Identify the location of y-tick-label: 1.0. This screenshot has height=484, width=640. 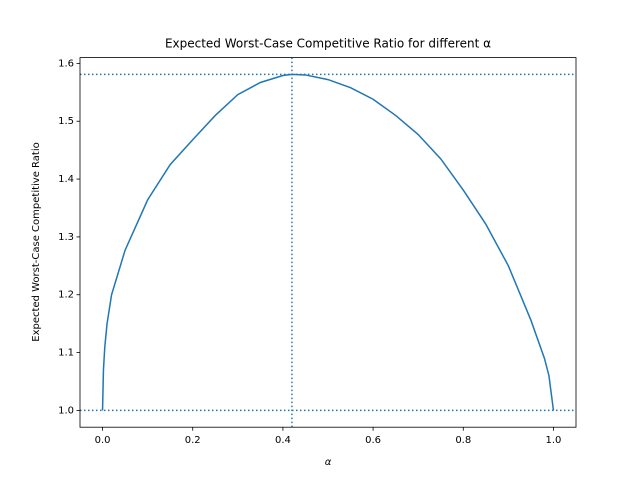
(66, 410).